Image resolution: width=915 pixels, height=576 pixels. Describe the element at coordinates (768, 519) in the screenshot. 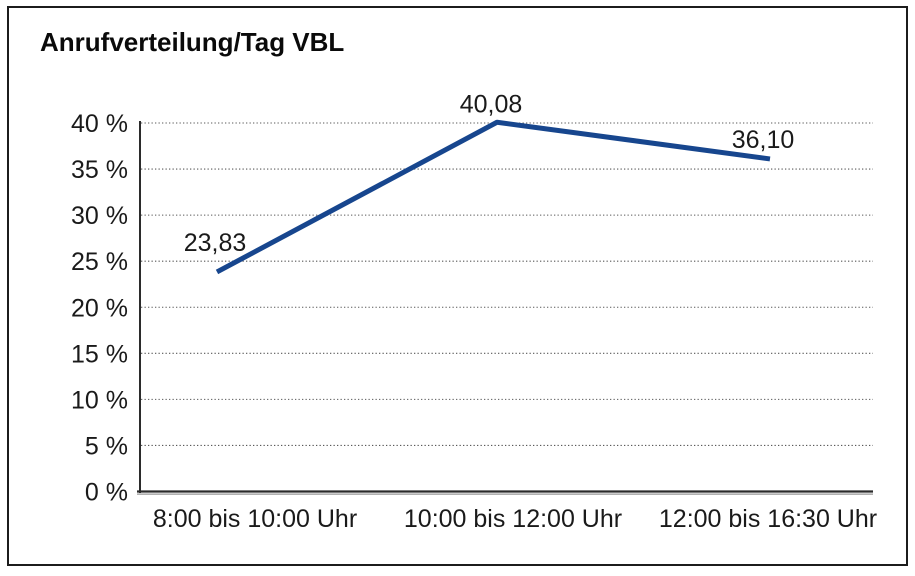

I see `x-axis-category-label: 12:00 bis 16:30 Uhr` at that location.